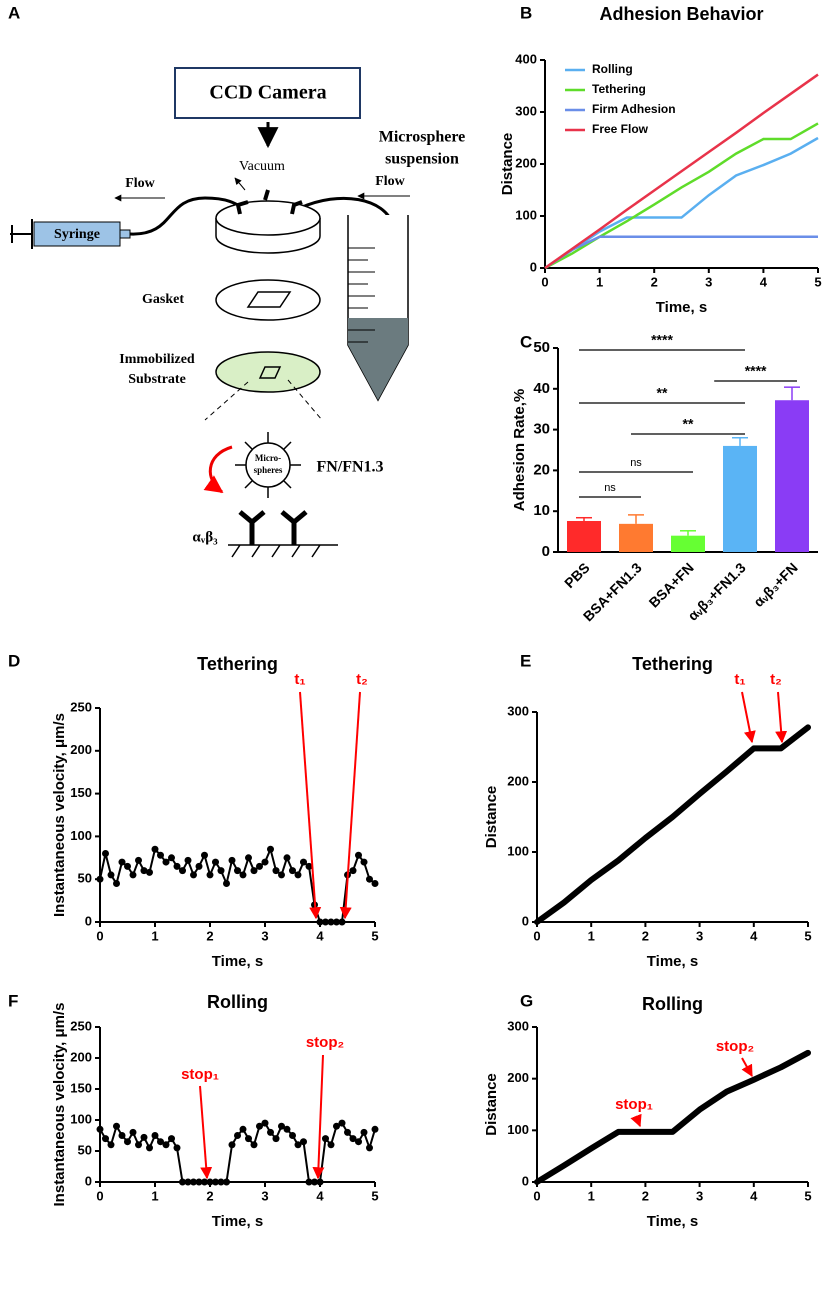 The width and height of the screenshot is (823, 1315). Describe the element at coordinates (14, 660) in the screenshot. I see `panel-label: D` at that location.